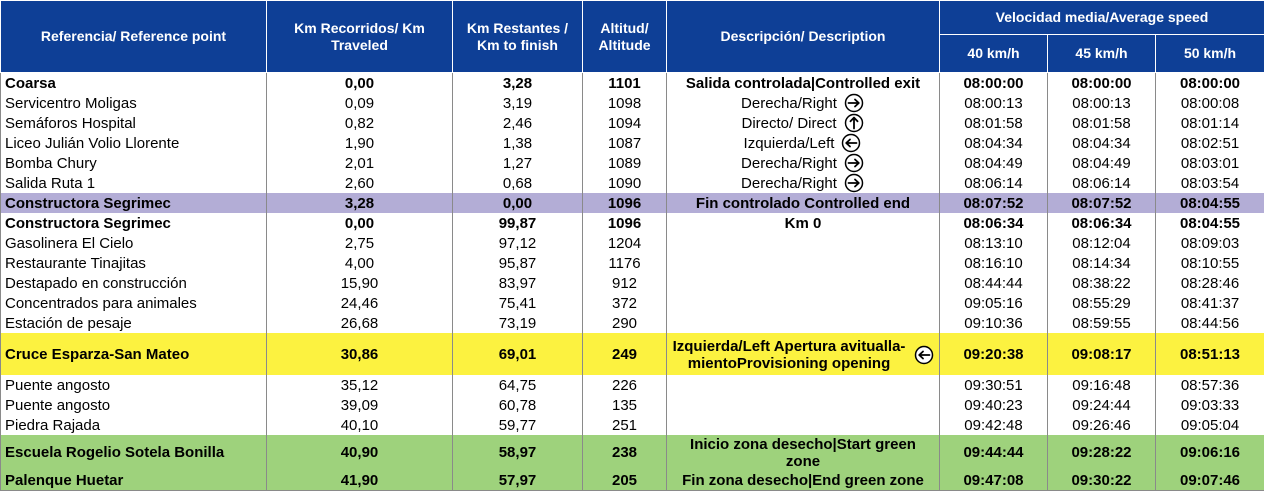 The height and width of the screenshot is (497, 1264). I want to click on cell-altitude: 226, so click(624, 385).